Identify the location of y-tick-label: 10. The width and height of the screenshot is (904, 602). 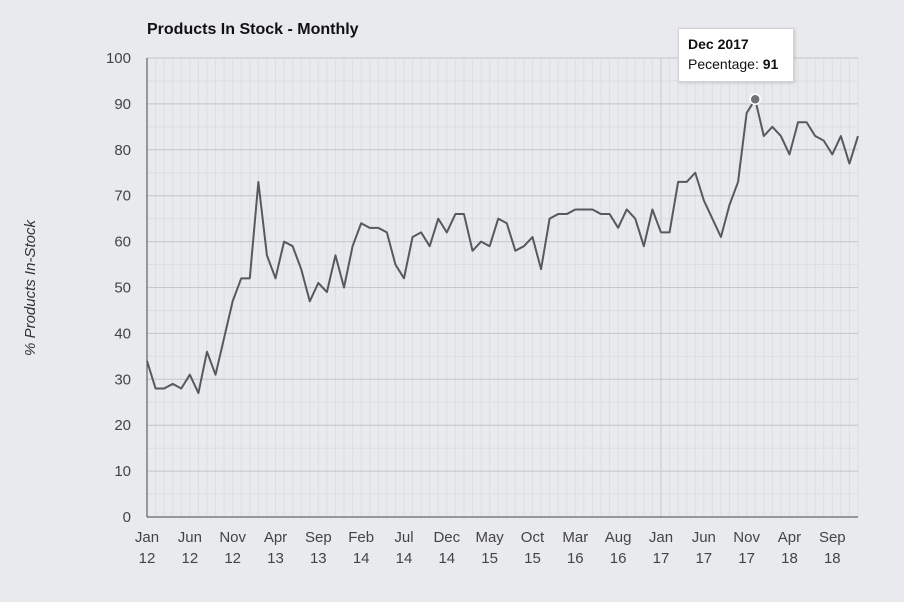
(122, 471).